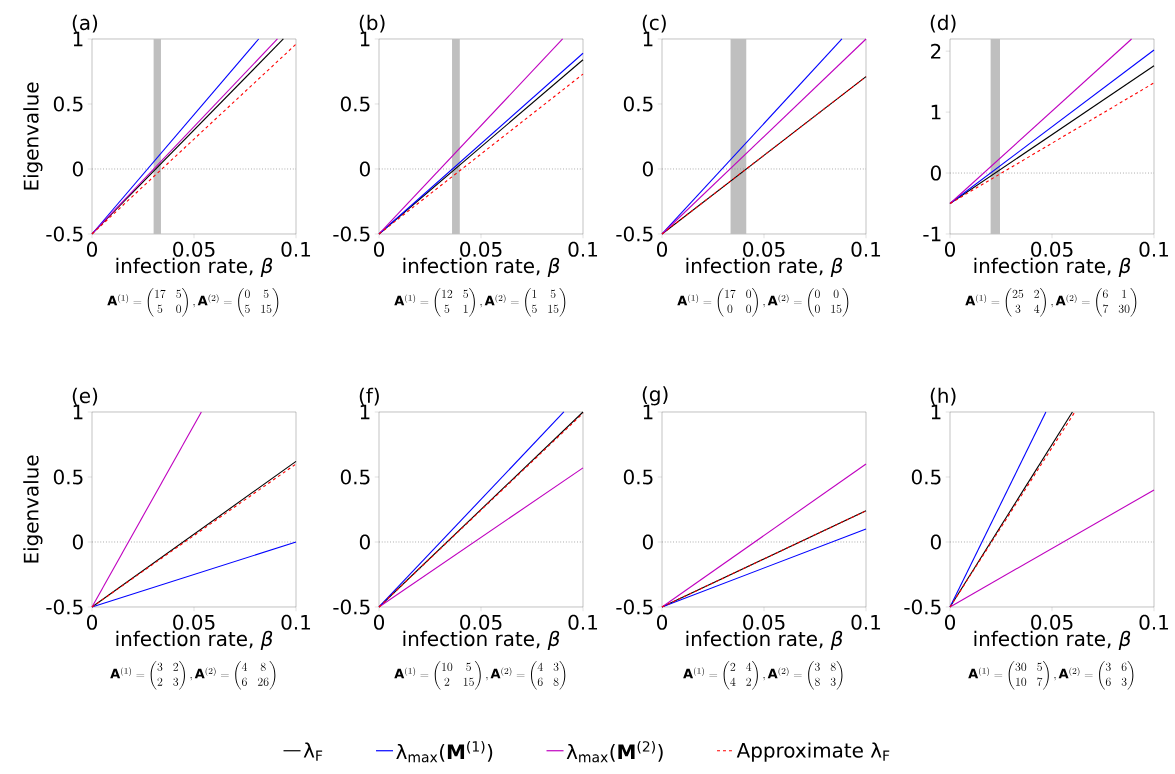  I want to click on chart-title: (b), so click(372, 23).